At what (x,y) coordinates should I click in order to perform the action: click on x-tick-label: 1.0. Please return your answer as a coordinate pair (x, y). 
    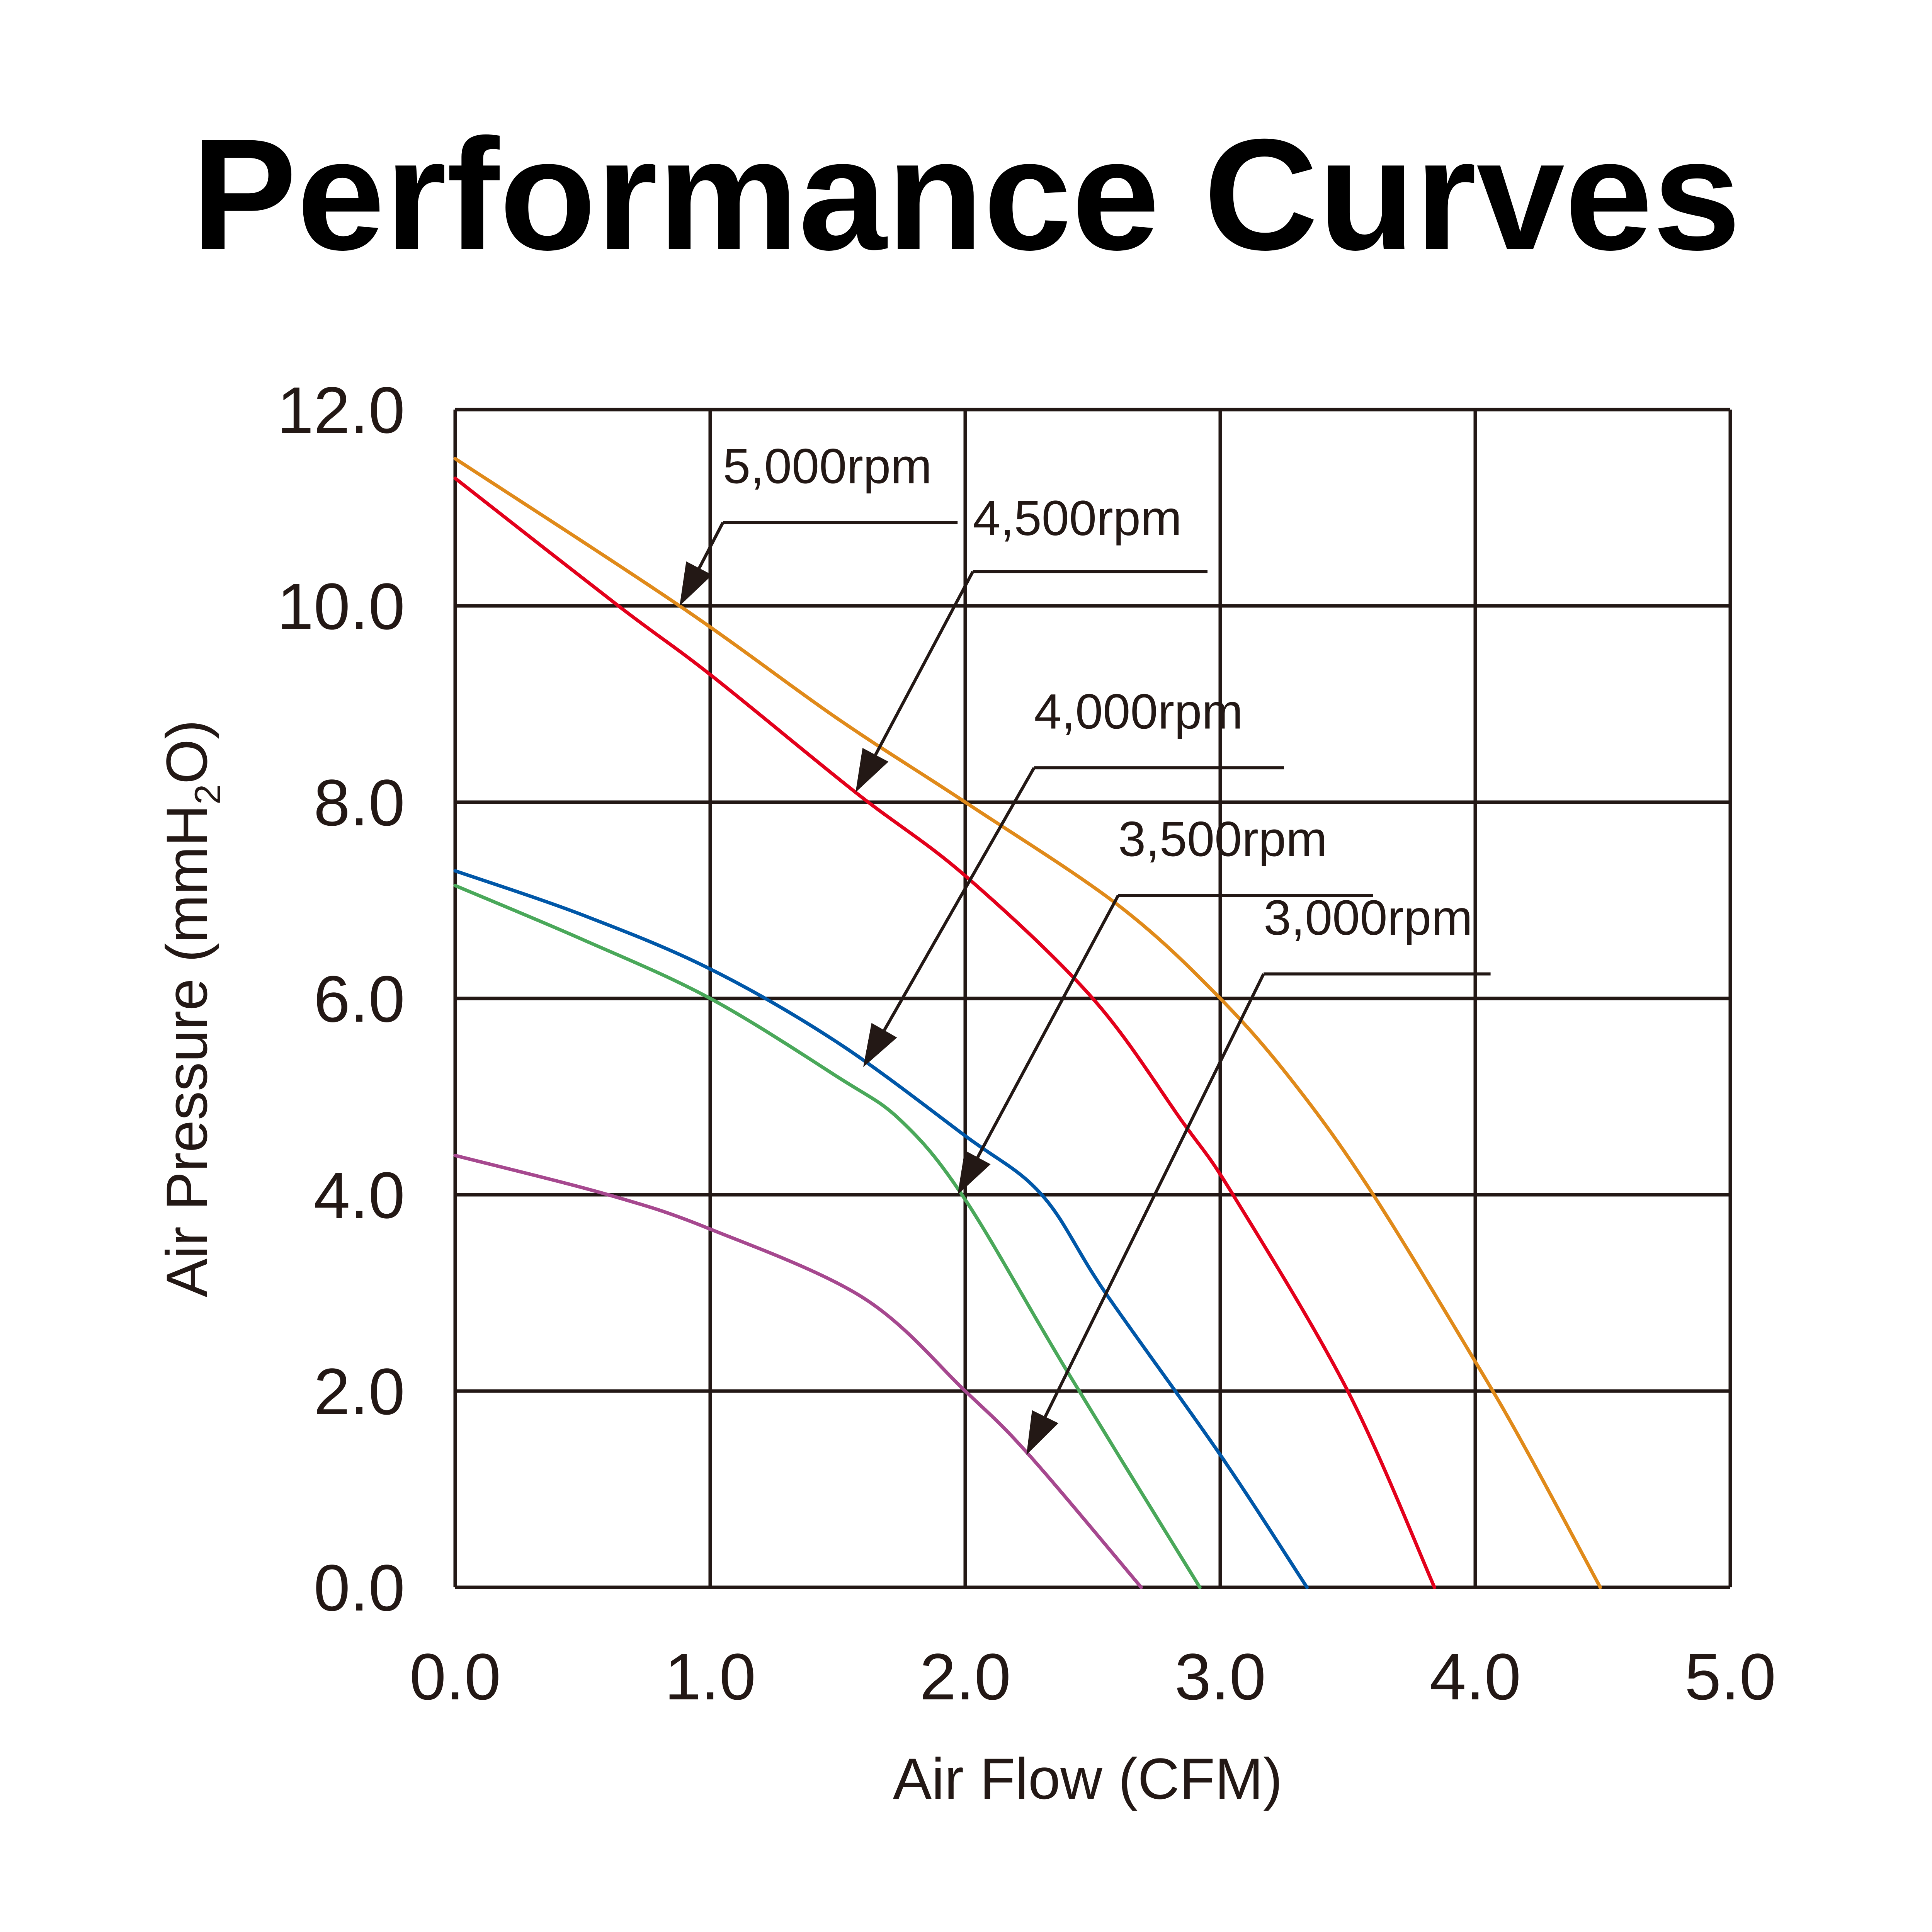
    Looking at the image, I should click on (710, 1677).